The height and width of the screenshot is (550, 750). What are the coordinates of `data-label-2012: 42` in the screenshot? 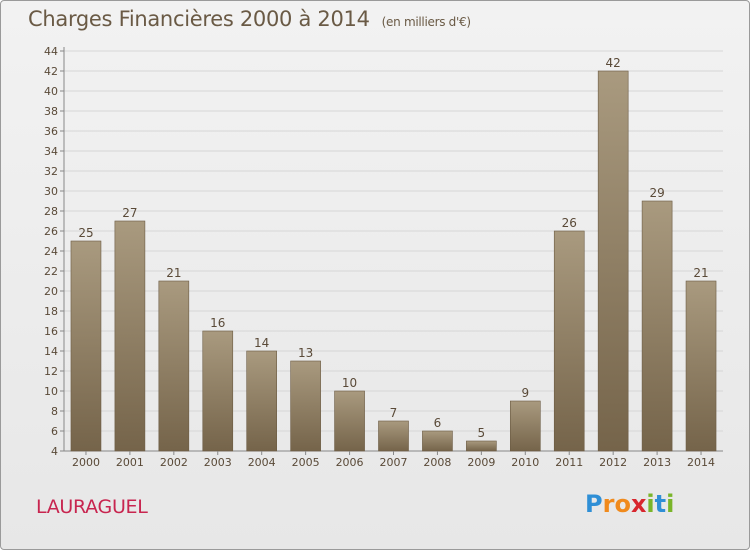 It's located at (613, 63).